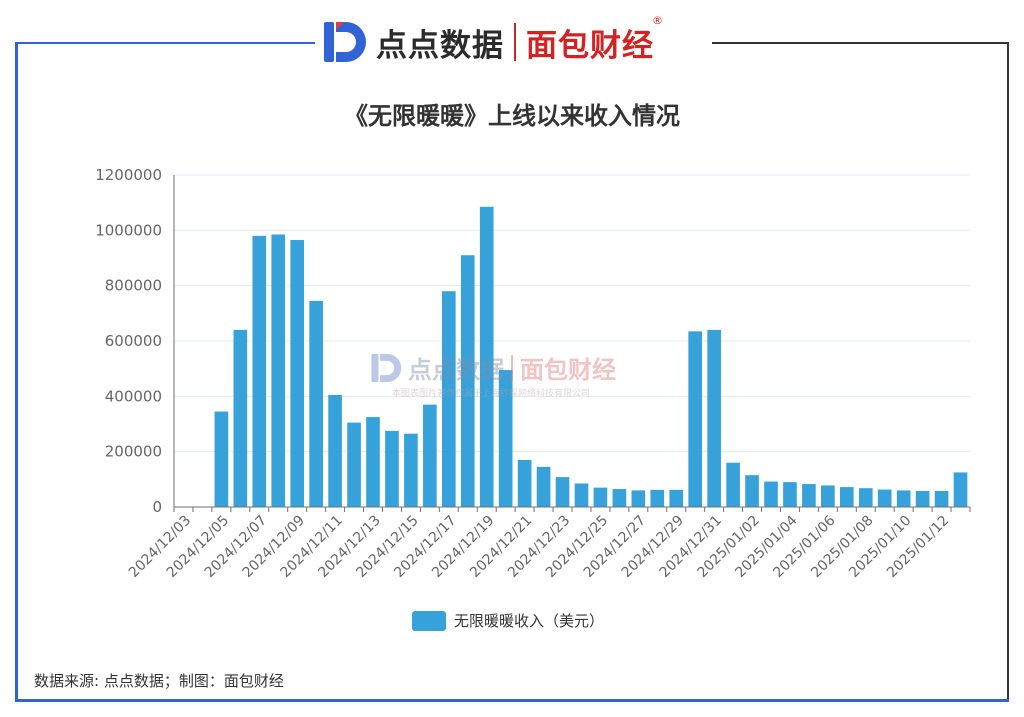 The height and width of the screenshot is (717, 1024). Describe the element at coordinates (941, 498) in the screenshot. I see `bar-2025/01/12` at that location.